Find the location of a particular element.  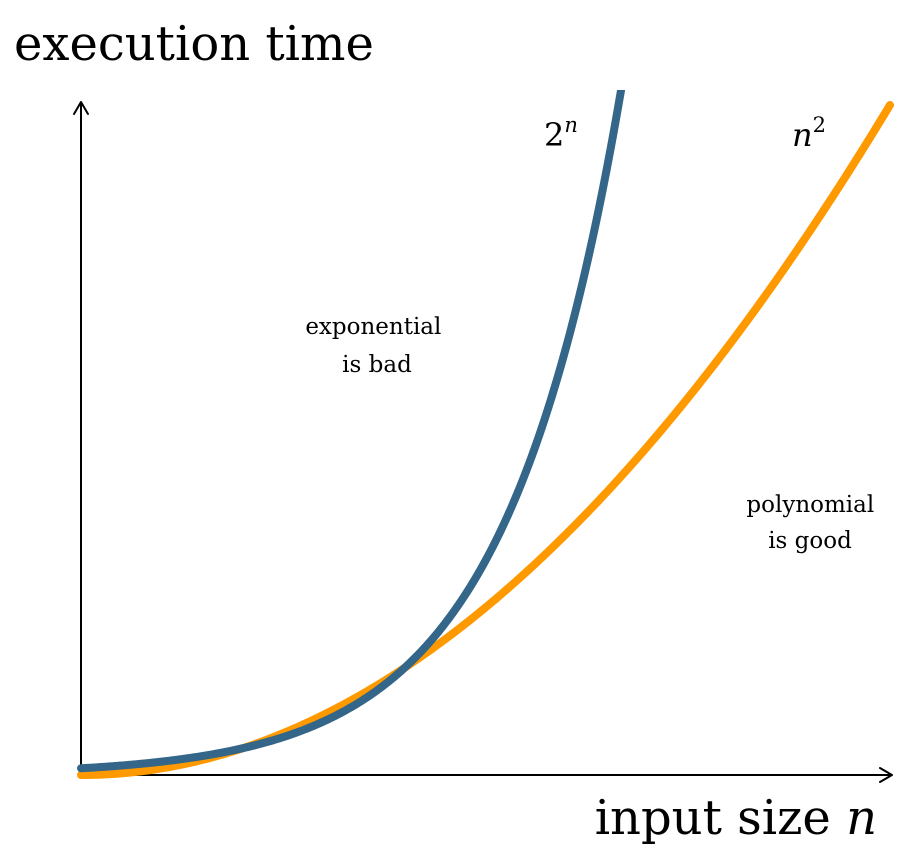

annotation-exponential: exponential is bad is located at coordinates (376, 346).